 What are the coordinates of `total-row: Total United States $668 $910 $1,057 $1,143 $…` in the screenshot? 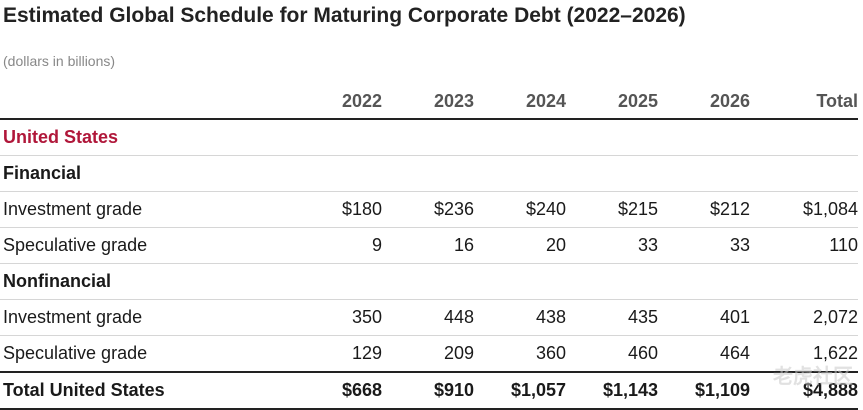 It's located at (429, 390).